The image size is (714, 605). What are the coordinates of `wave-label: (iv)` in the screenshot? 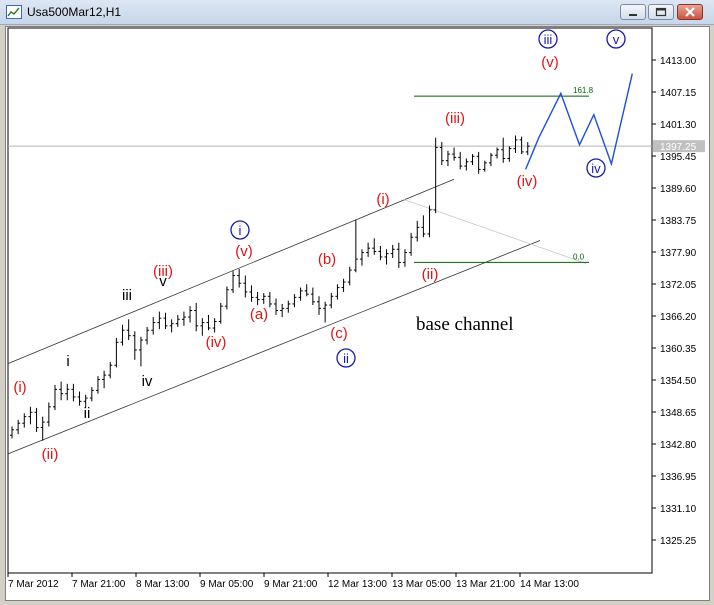 It's located at (216, 342).